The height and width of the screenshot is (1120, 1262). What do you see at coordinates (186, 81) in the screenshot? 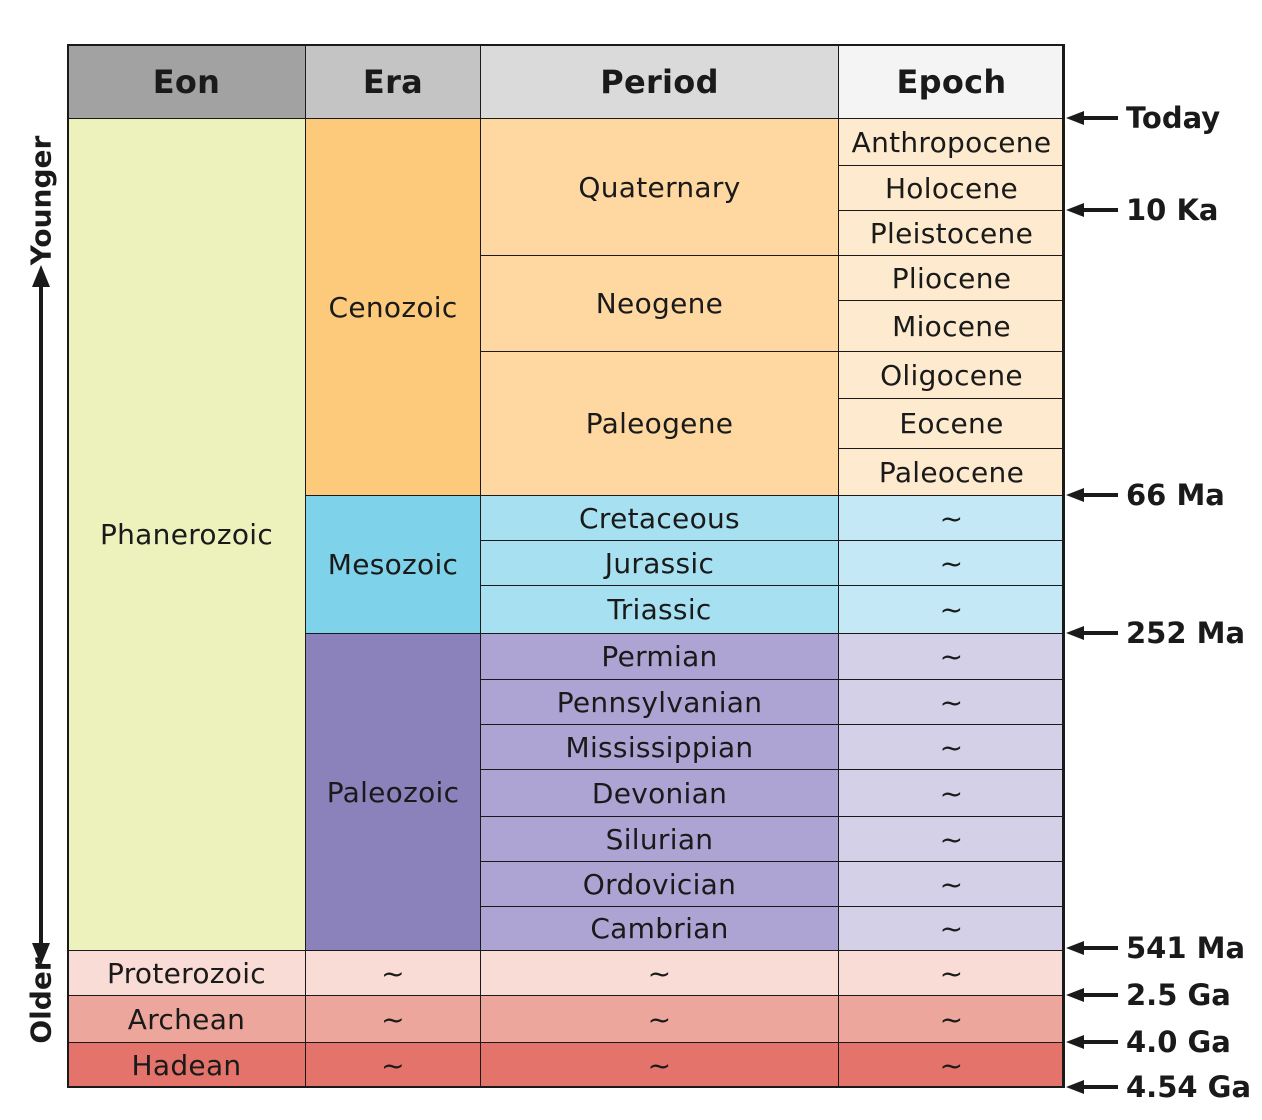
I see `header-eon: Eon` at bounding box center [186, 81].